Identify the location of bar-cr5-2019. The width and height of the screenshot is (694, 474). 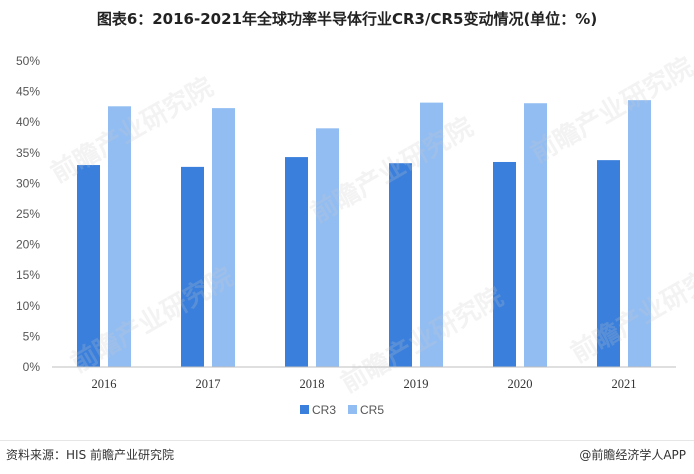
(431, 234).